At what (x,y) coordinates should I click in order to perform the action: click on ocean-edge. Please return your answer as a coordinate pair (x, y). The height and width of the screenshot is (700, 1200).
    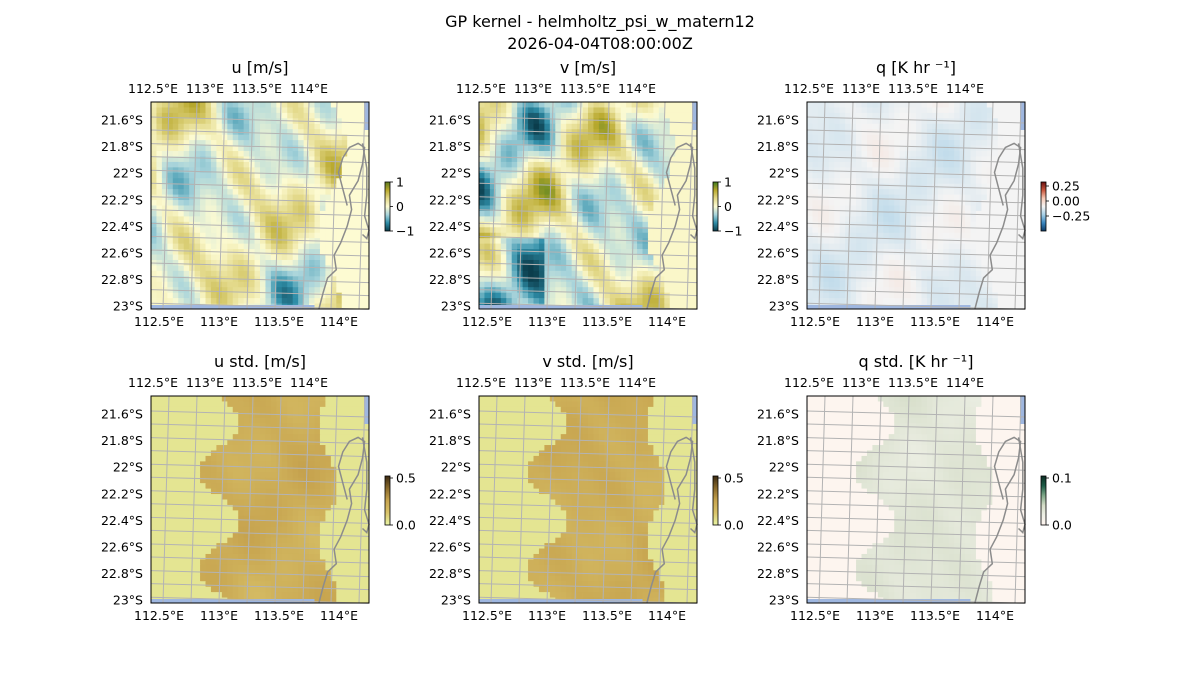
    Looking at the image, I should click on (694, 116).